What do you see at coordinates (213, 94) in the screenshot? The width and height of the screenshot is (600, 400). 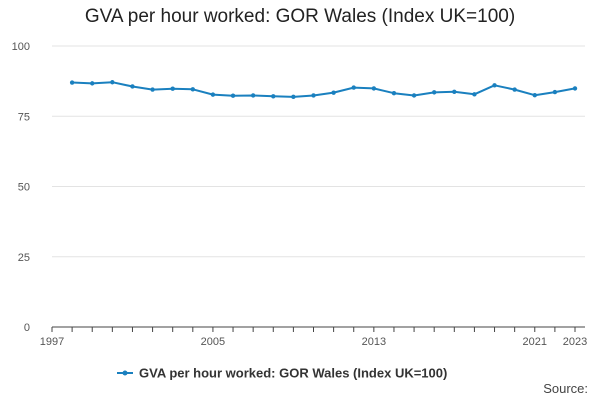 I see `data-point-2005` at bounding box center [213, 94].